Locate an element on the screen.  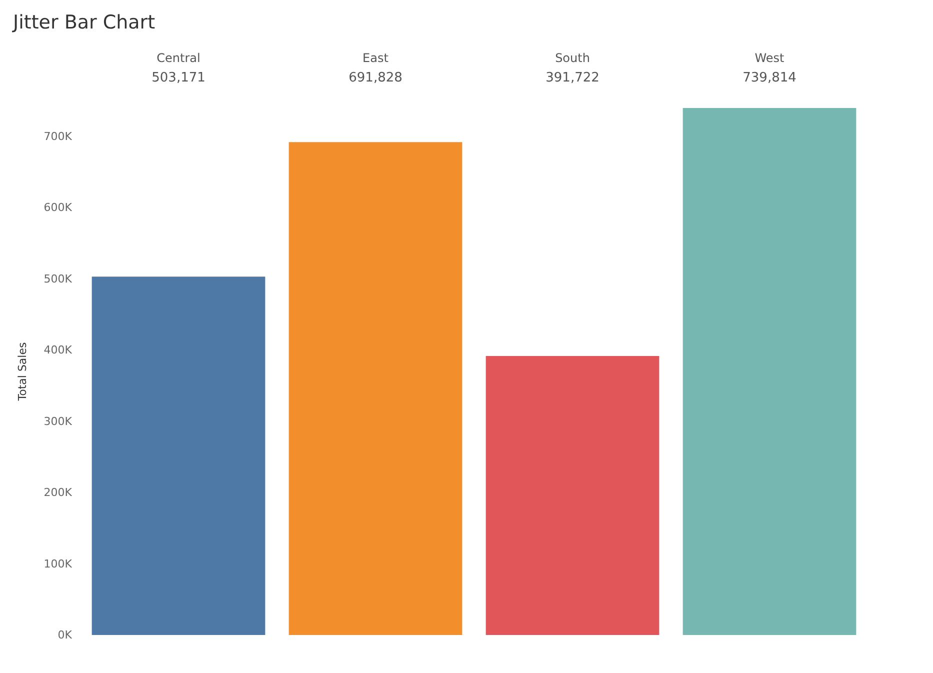
x-tick-label: East is located at coordinates (375, 58).